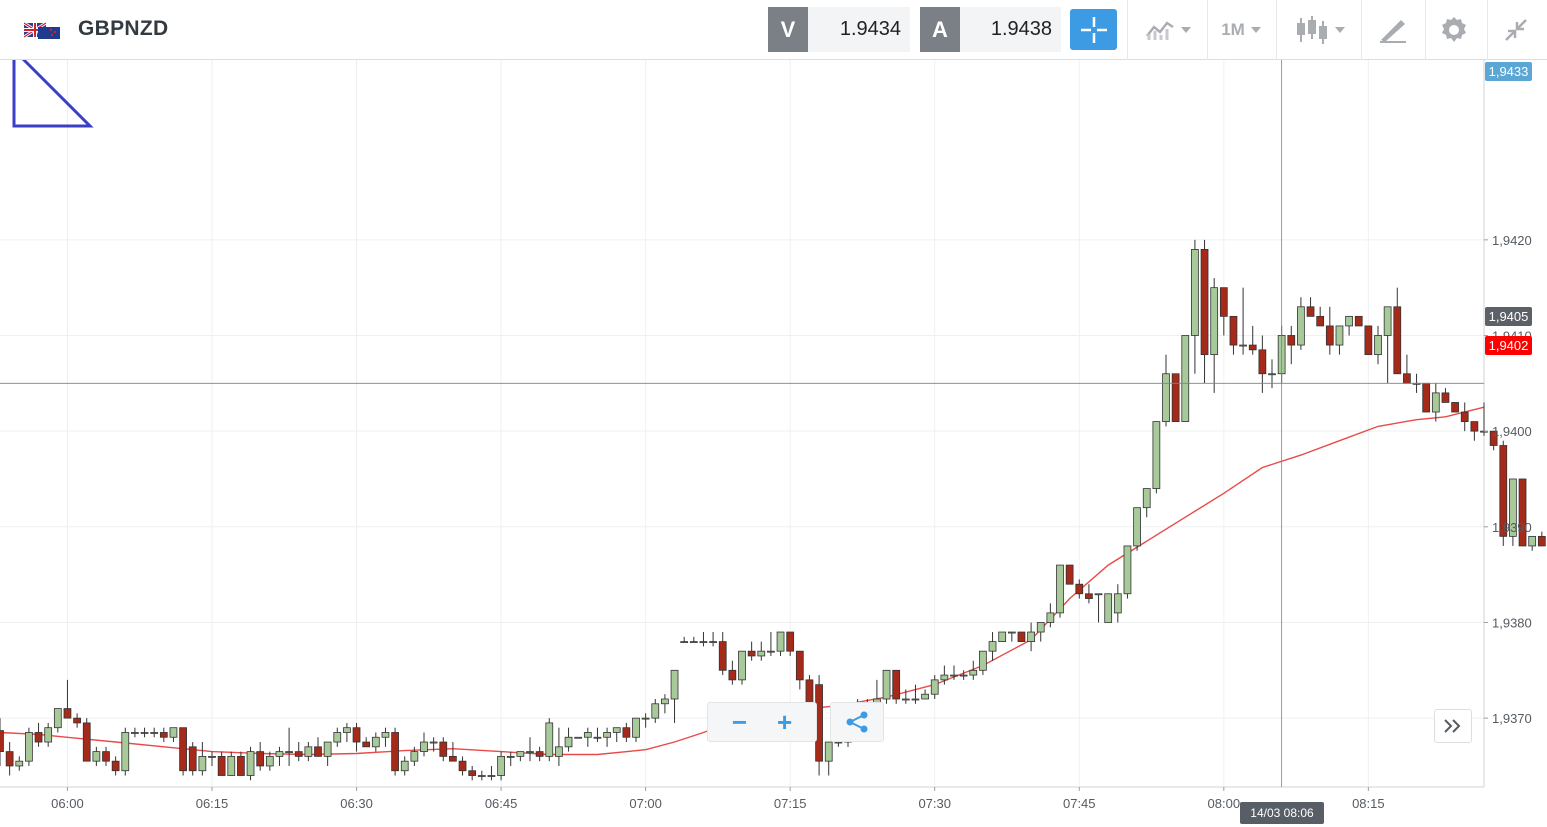 The image size is (1547, 827). What do you see at coordinates (42, 30) in the screenshot?
I see `flag-gb-nz-icon` at bounding box center [42, 30].